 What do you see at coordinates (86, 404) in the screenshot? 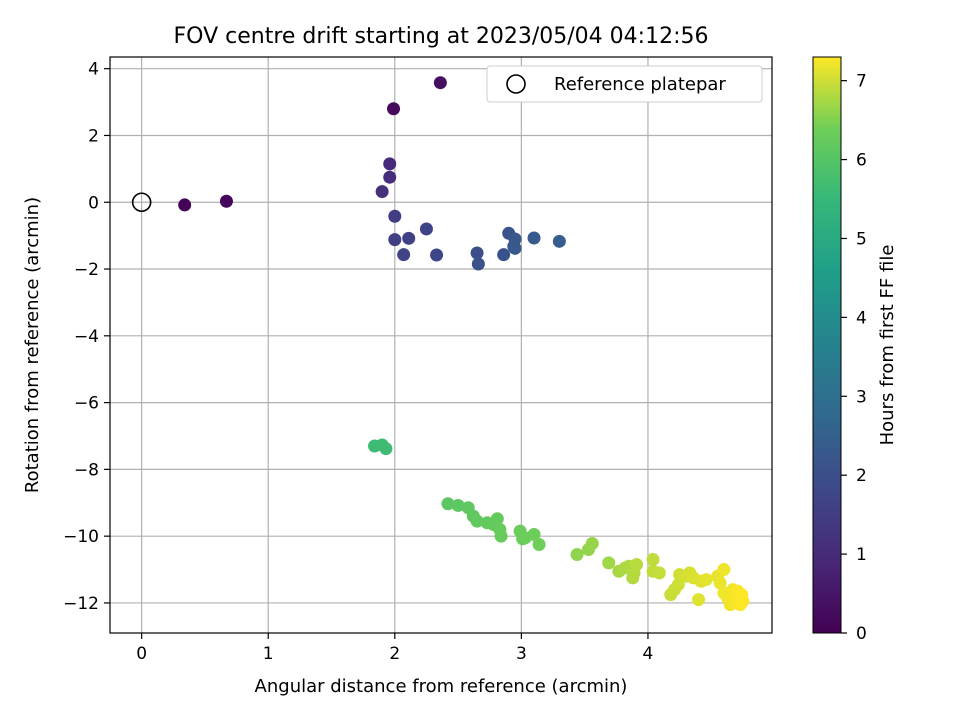
I see `y-tick-label: −6` at bounding box center [86, 404].